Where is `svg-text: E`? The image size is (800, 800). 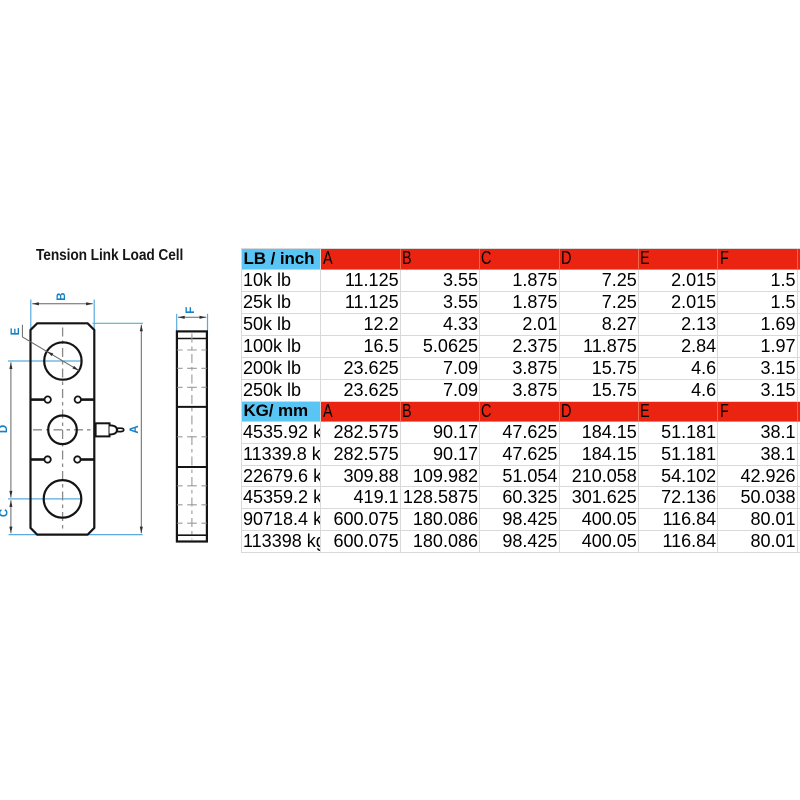 svg-text: E is located at coordinates (16, 331).